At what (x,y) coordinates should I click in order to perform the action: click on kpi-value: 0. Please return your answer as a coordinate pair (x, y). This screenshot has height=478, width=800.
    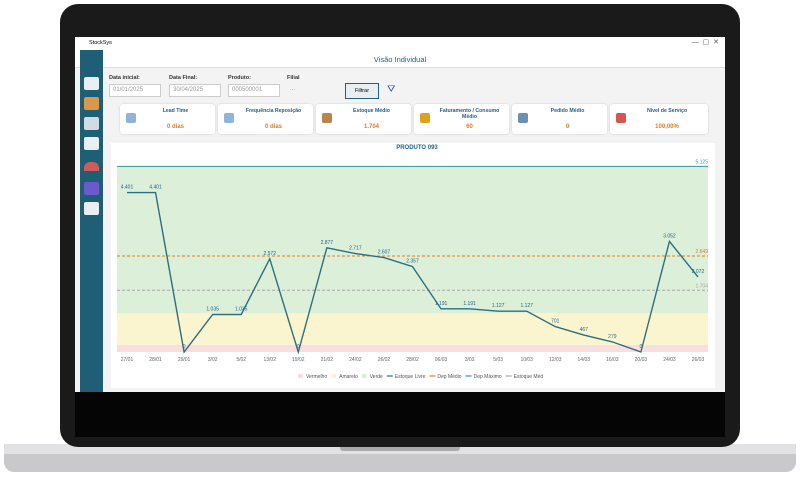
    Looking at the image, I should click on (567, 127).